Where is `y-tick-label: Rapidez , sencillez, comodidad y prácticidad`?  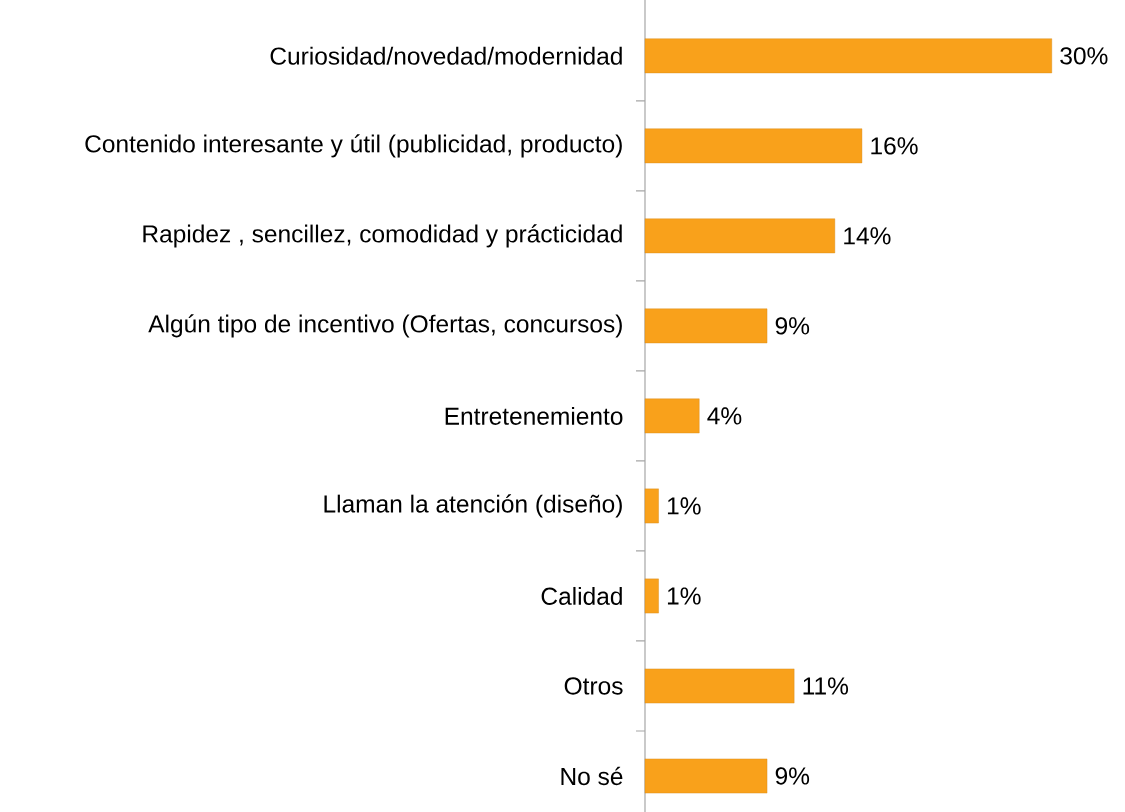
y-tick-label: Rapidez , sencillez, comodidad y prácticidad is located at coordinates (382, 236).